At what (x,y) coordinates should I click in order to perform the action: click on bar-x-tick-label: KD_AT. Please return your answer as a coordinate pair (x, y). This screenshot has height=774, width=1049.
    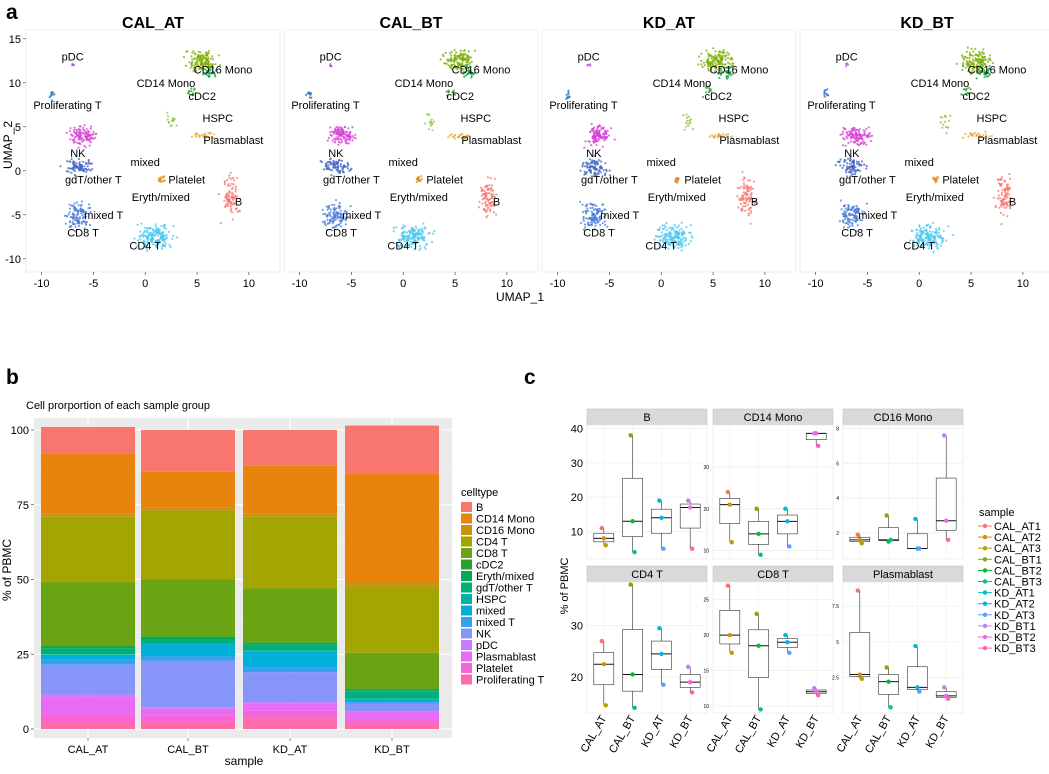
    Looking at the image, I should click on (290, 750).